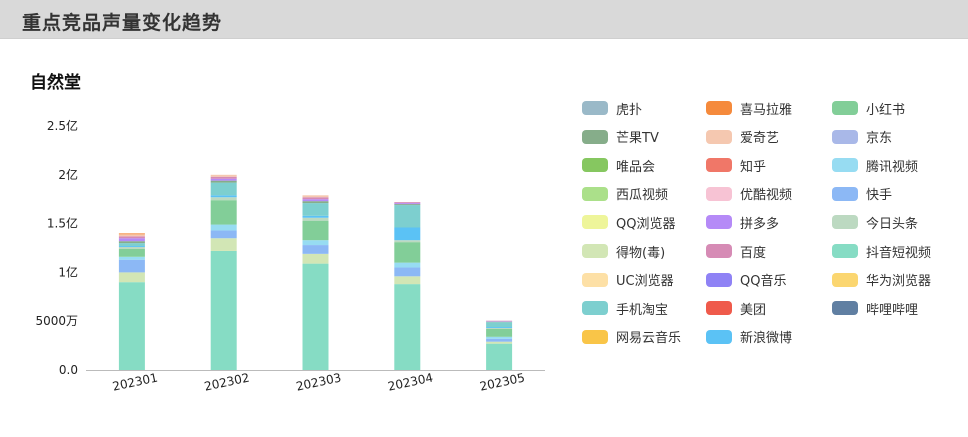 The image size is (968, 437). I want to click on y-tick-label: 1.5亿, so click(62, 223).